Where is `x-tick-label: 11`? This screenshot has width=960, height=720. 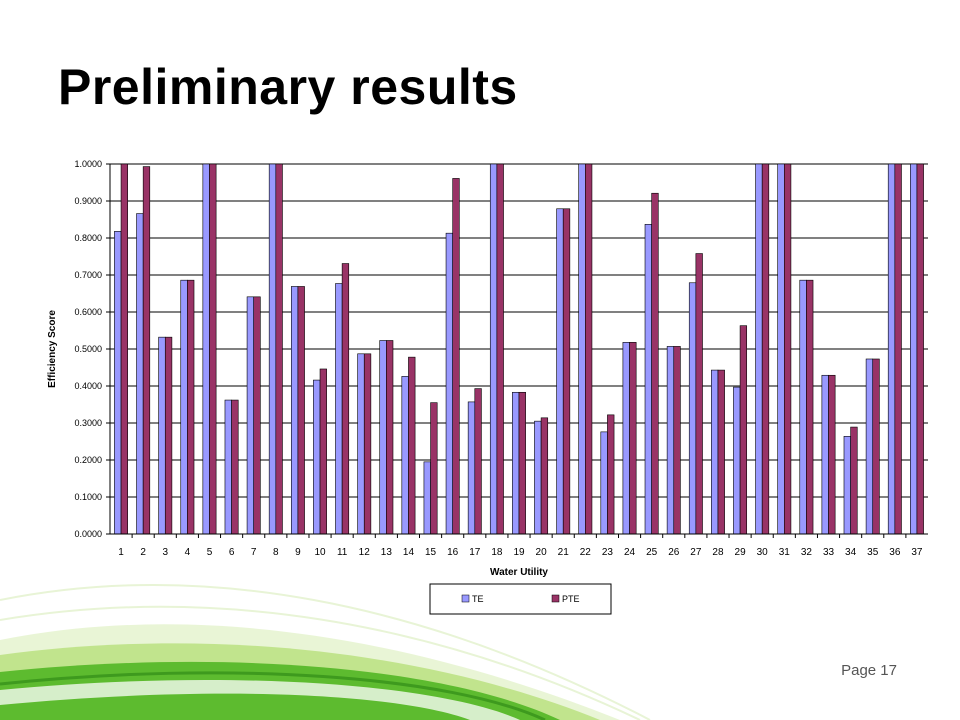
x-tick-label: 11 is located at coordinates (342, 552).